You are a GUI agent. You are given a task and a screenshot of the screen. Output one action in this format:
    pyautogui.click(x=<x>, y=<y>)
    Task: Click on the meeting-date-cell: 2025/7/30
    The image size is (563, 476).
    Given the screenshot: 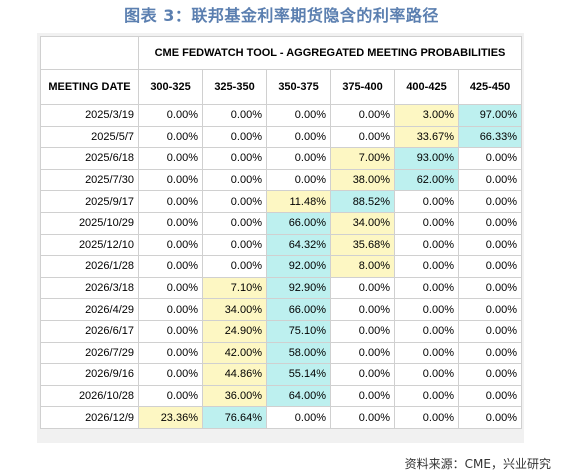 What is the action you would take?
    pyautogui.click(x=89, y=180)
    